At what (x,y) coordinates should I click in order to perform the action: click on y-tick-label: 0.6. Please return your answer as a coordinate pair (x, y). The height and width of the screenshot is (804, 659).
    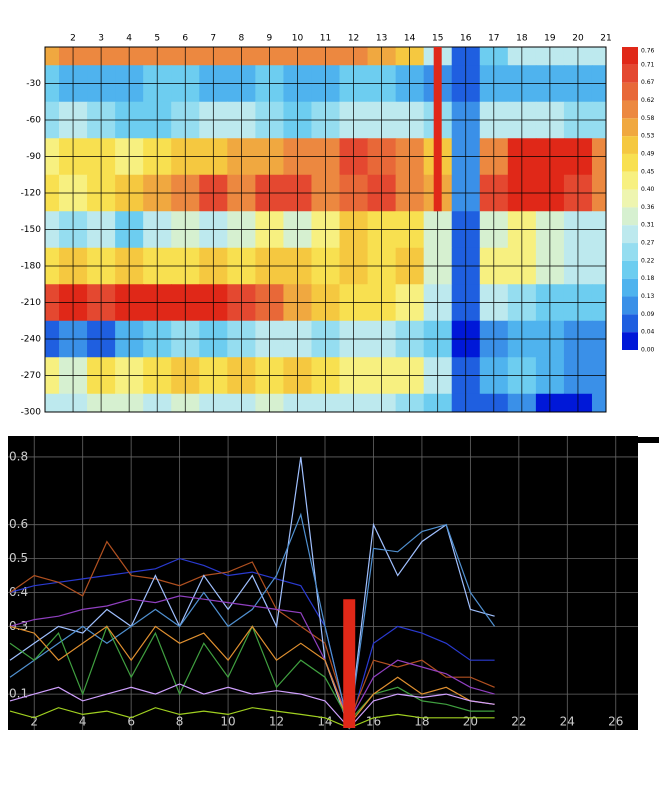
    Looking at the image, I should click on (18, 524).